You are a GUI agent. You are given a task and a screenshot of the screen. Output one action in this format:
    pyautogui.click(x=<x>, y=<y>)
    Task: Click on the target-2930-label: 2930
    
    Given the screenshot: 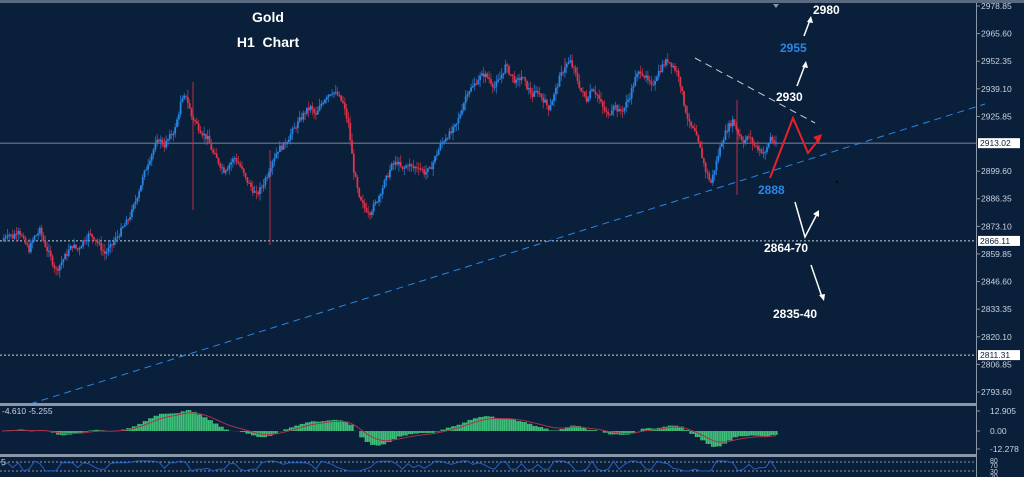 What is the action you would take?
    pyautogui.click(x=789, y=97)
    